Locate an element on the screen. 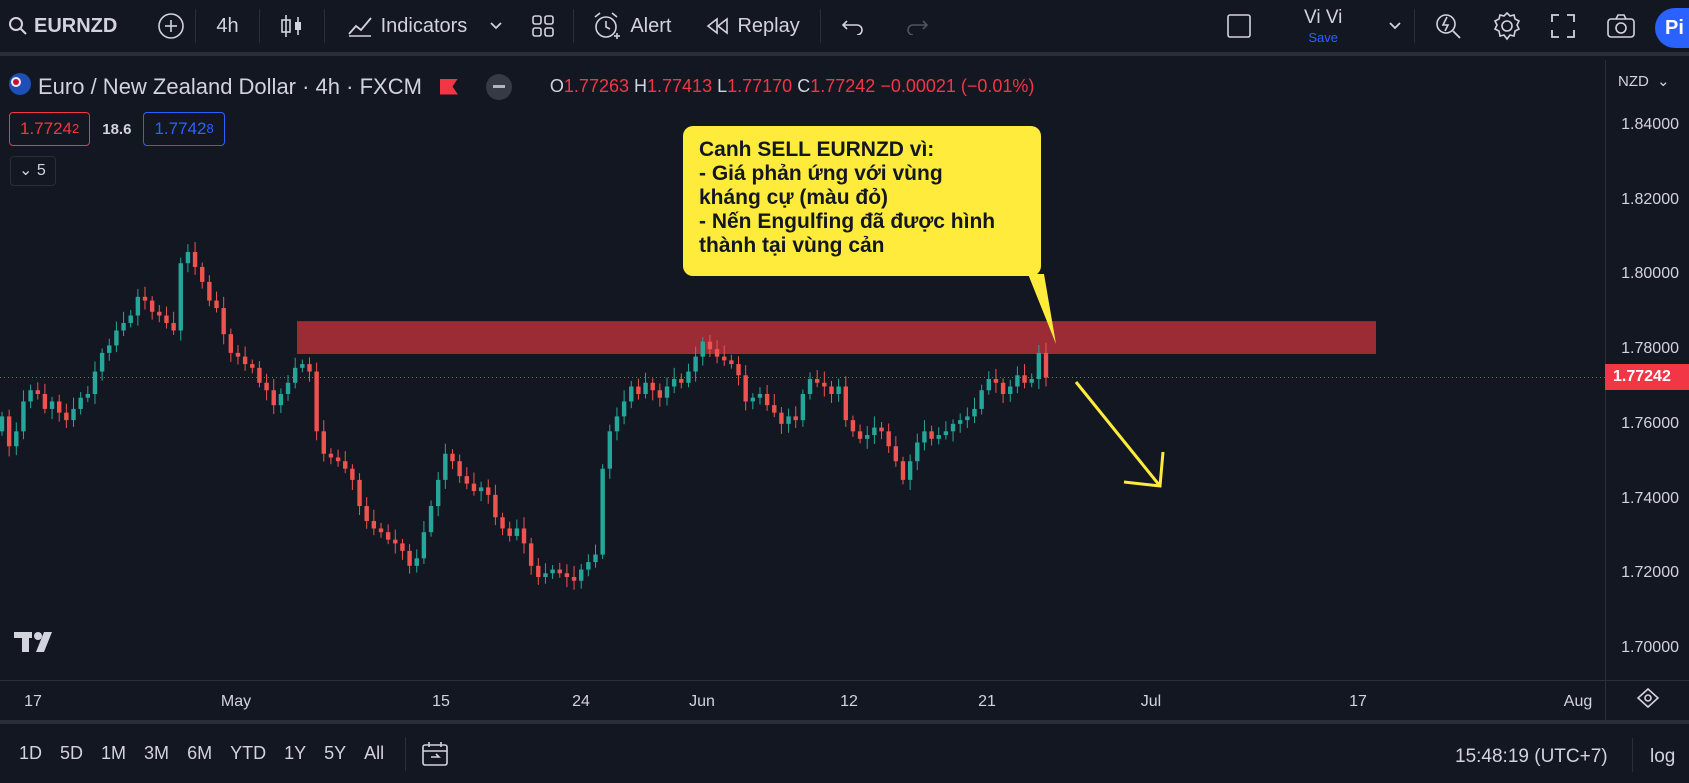 This screenshot has height=783, width=1689. gear-icon is located at coordinates (1507, 26).